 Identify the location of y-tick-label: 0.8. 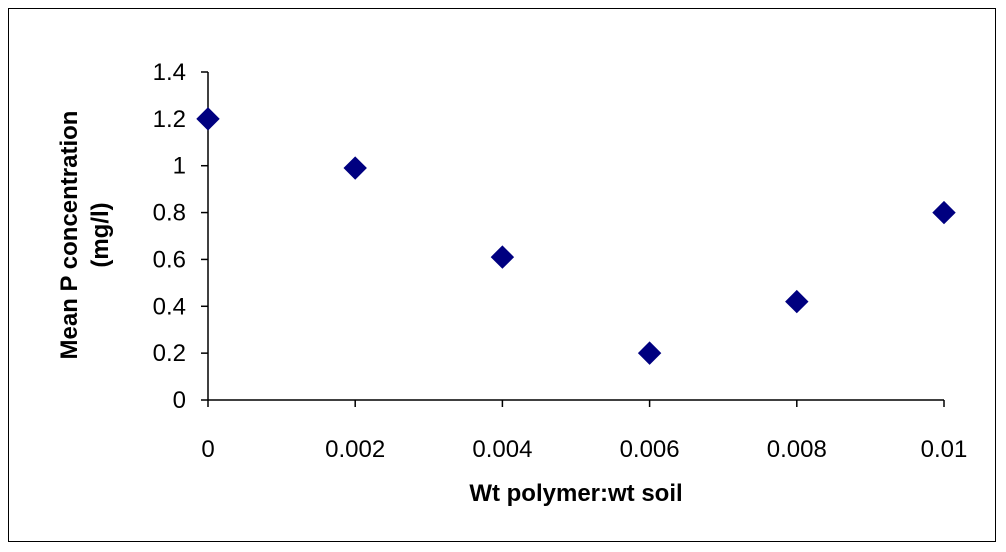
(169, 213).